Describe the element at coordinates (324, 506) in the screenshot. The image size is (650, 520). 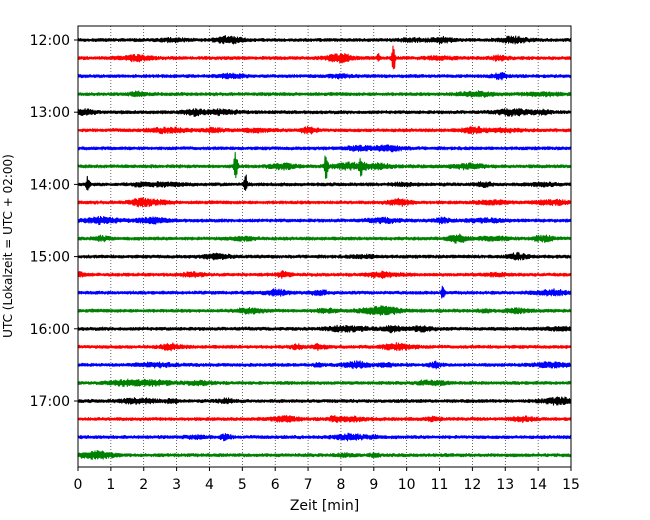
I see `x-axis-label: Zeit [min]` at that location.